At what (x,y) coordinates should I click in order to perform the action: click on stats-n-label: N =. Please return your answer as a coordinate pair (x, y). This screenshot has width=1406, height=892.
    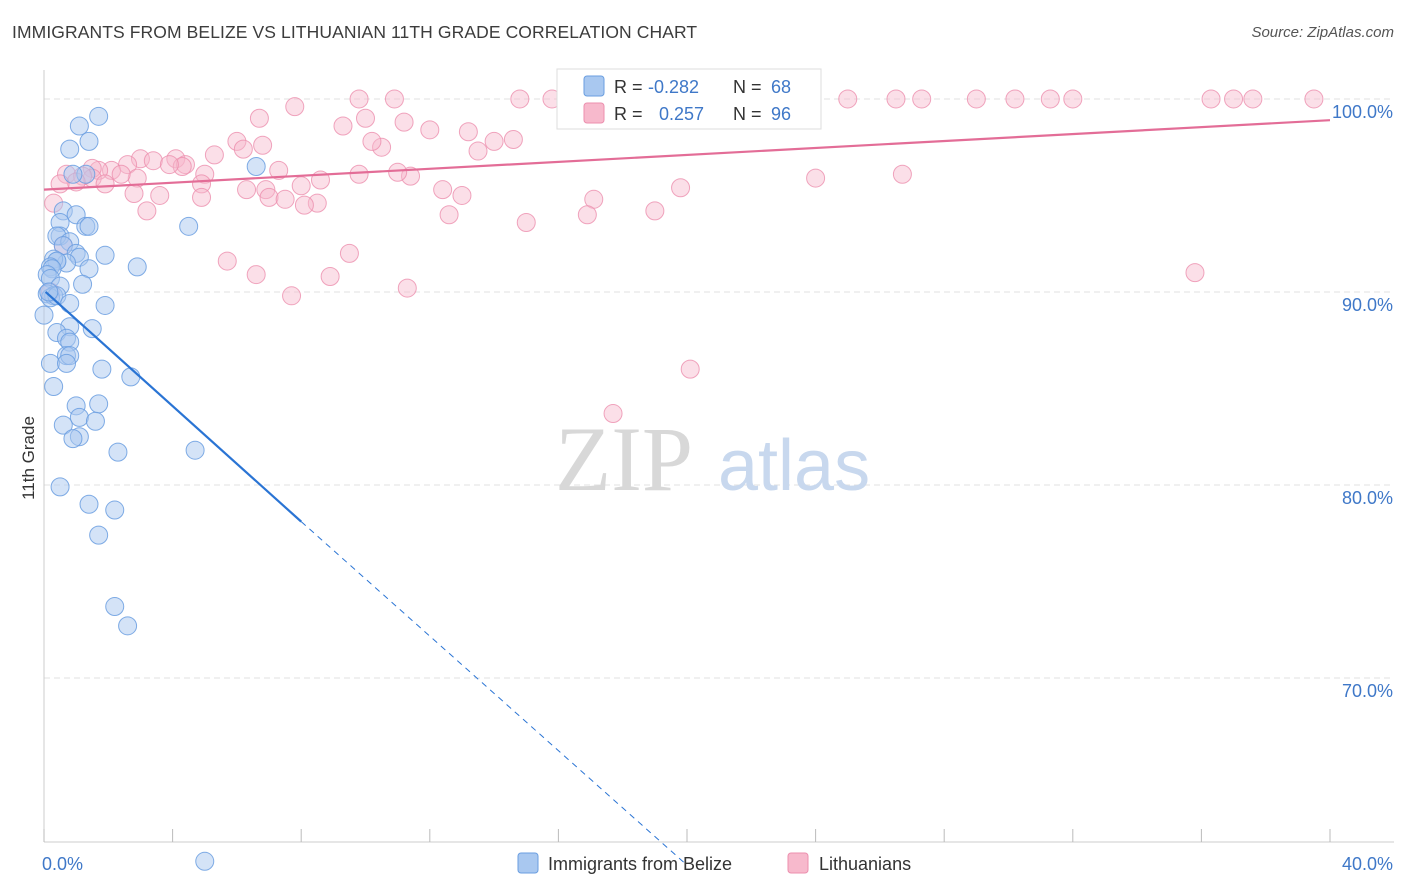
    Looking at the image, I should click on (747, 87).